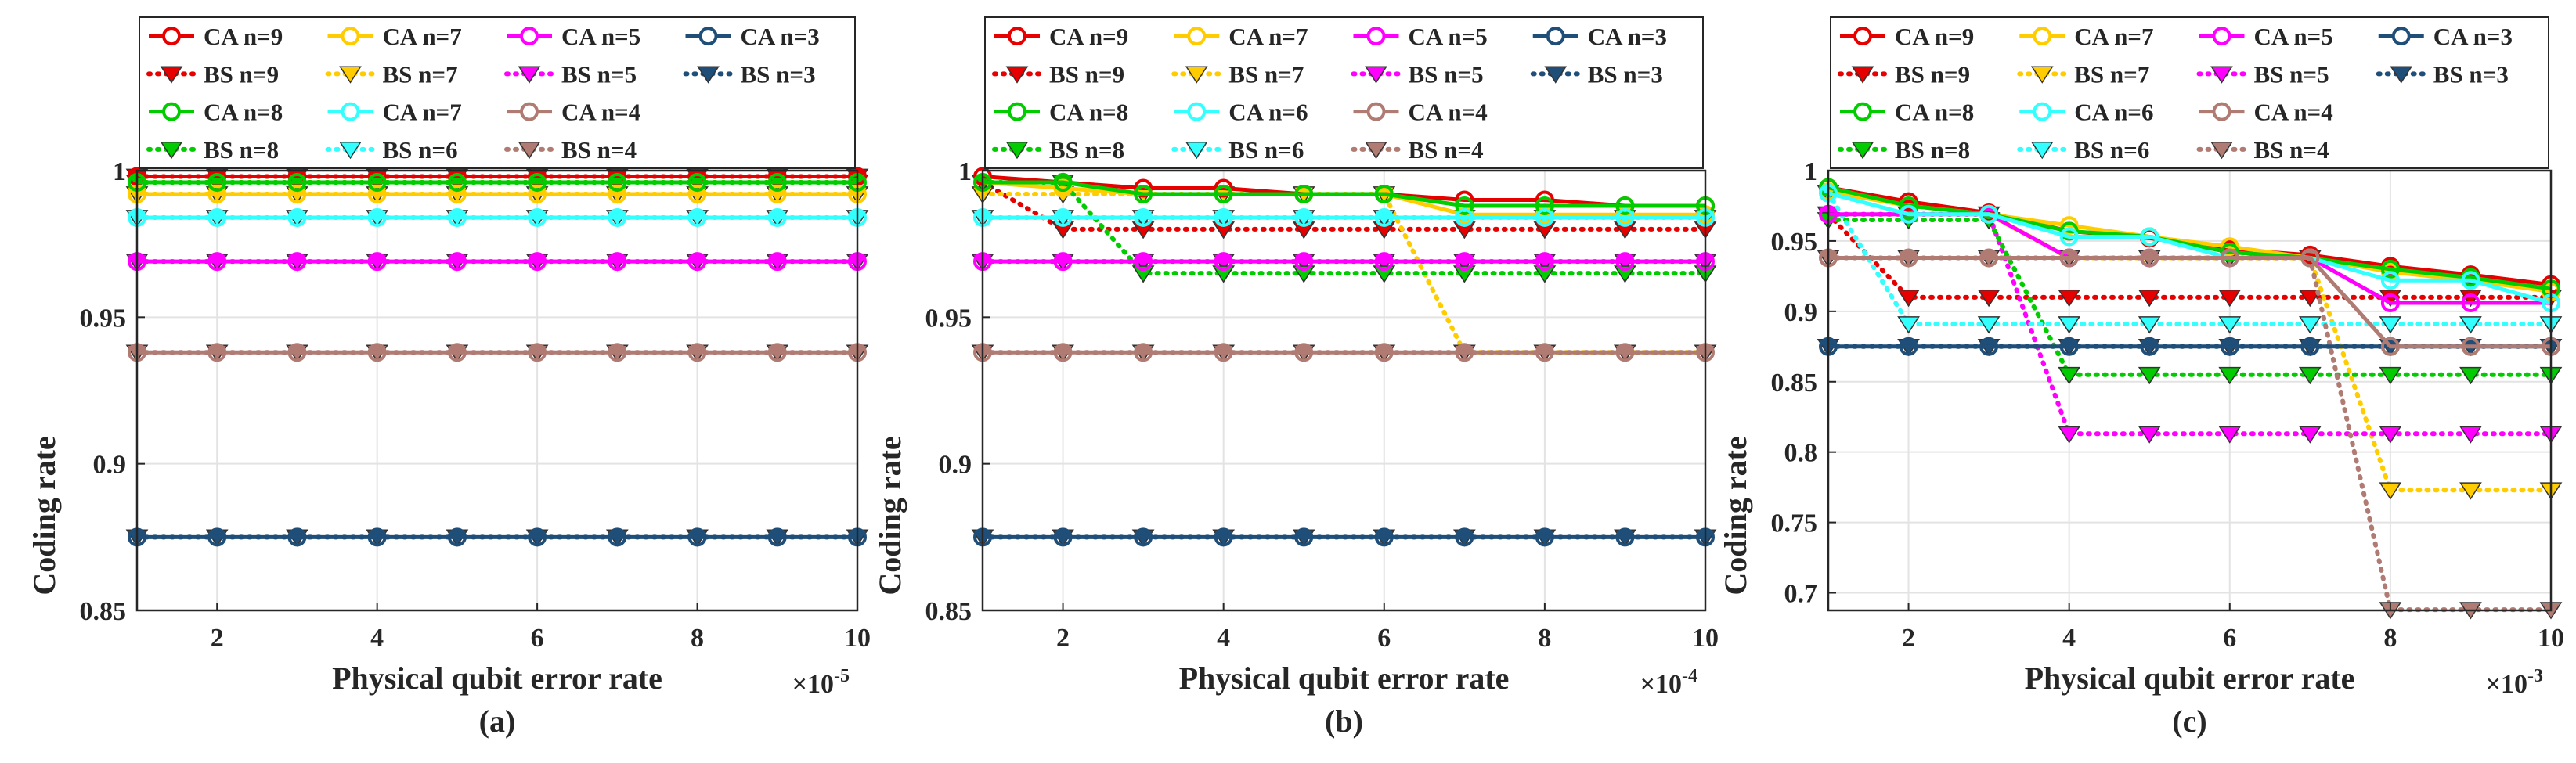 The image size is (2576, 763). What do you see at coordinates (420, 150) in the screenshot?
I see `legend-label: BS n=6` at bounding box center [420, 150].